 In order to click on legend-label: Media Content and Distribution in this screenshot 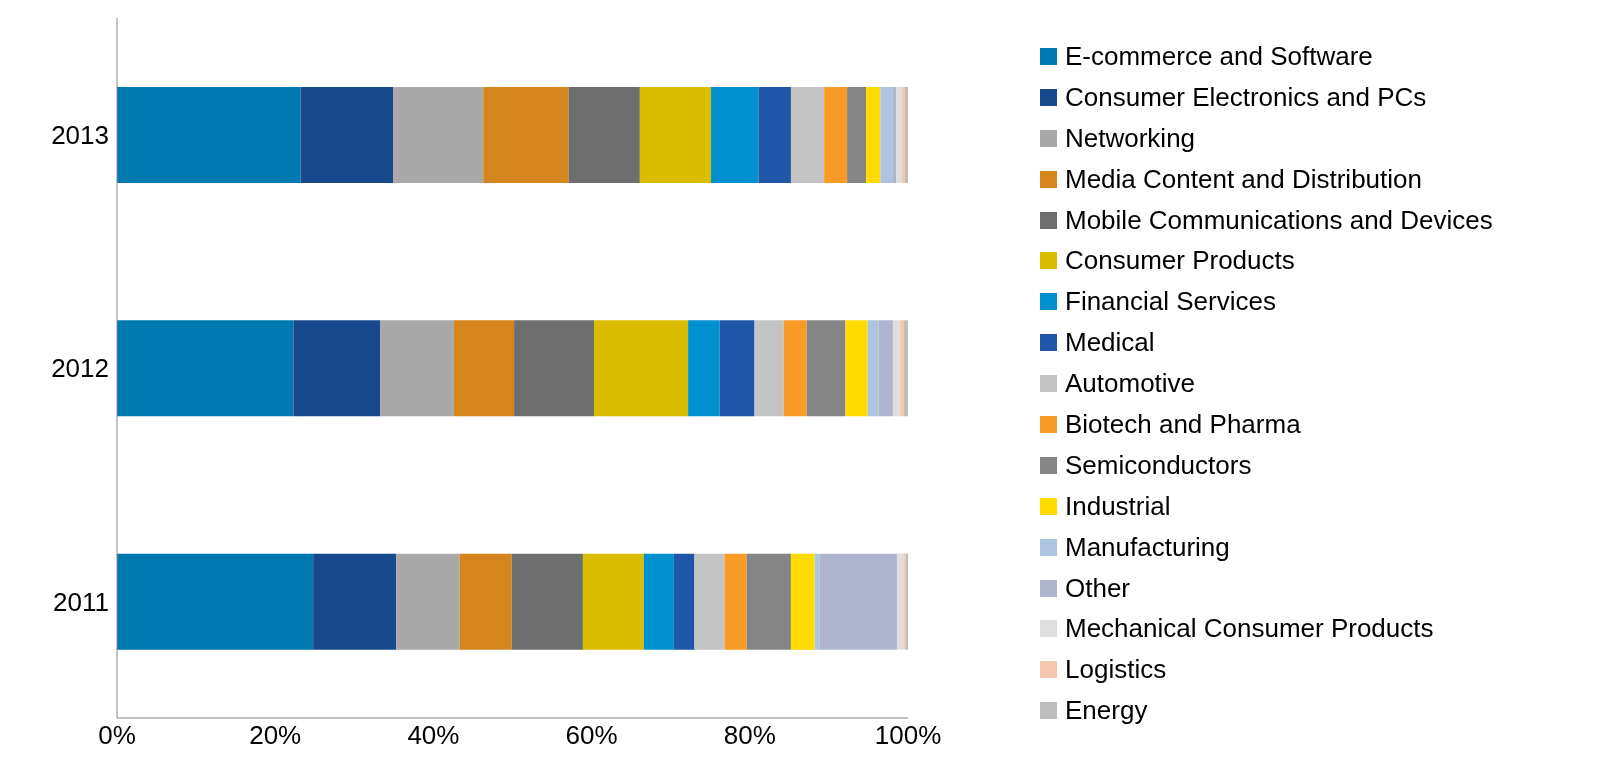, I will do `click(1243, 179)`.